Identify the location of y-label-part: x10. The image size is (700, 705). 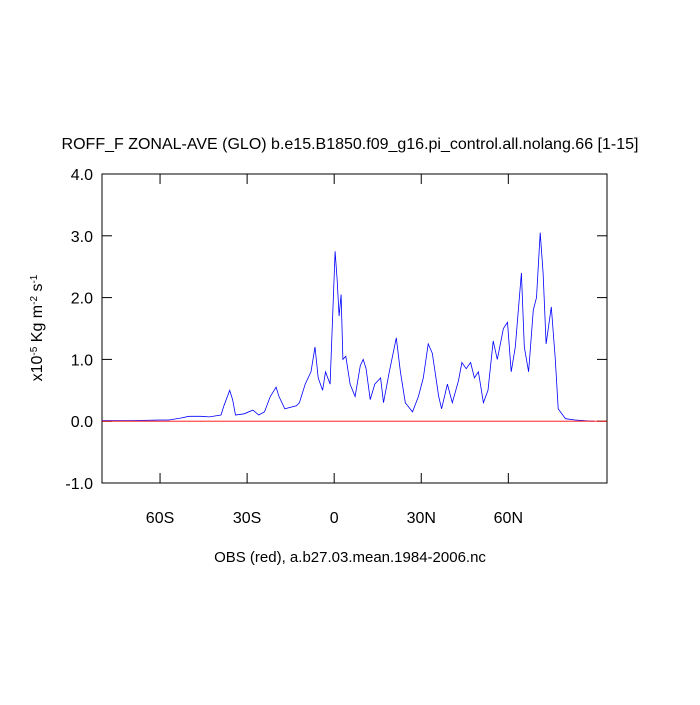
(37, 368).